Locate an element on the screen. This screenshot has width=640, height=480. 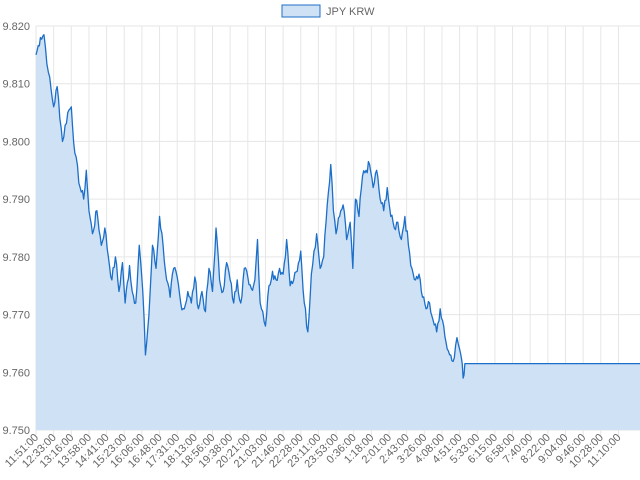
legend-swatch is located at coordinates (301, 11).